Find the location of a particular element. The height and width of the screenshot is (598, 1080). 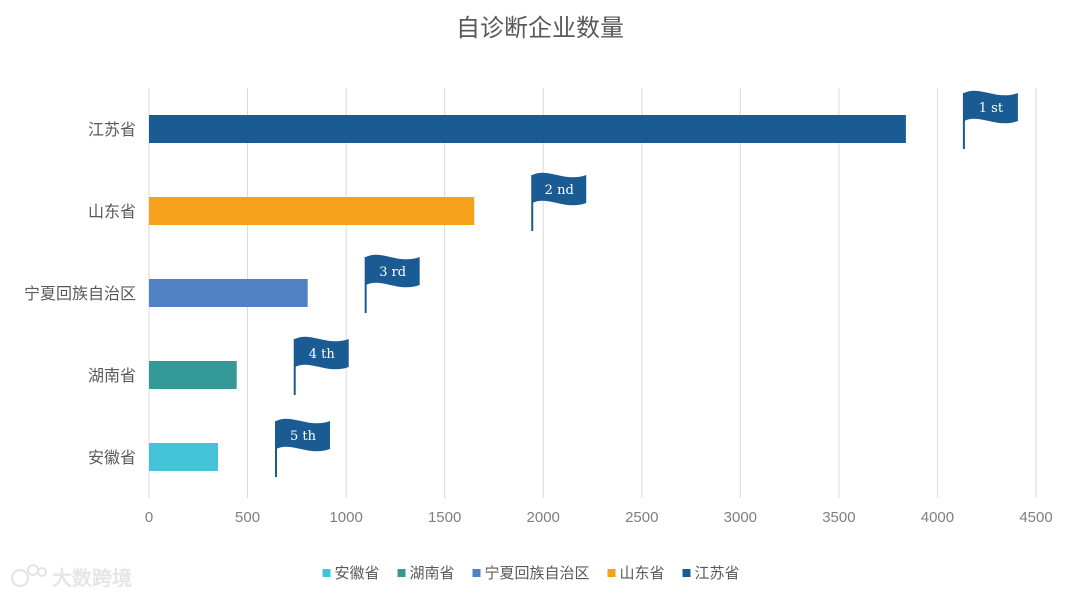

legend-item: 安徽省 is located at coordinates (351, 573).